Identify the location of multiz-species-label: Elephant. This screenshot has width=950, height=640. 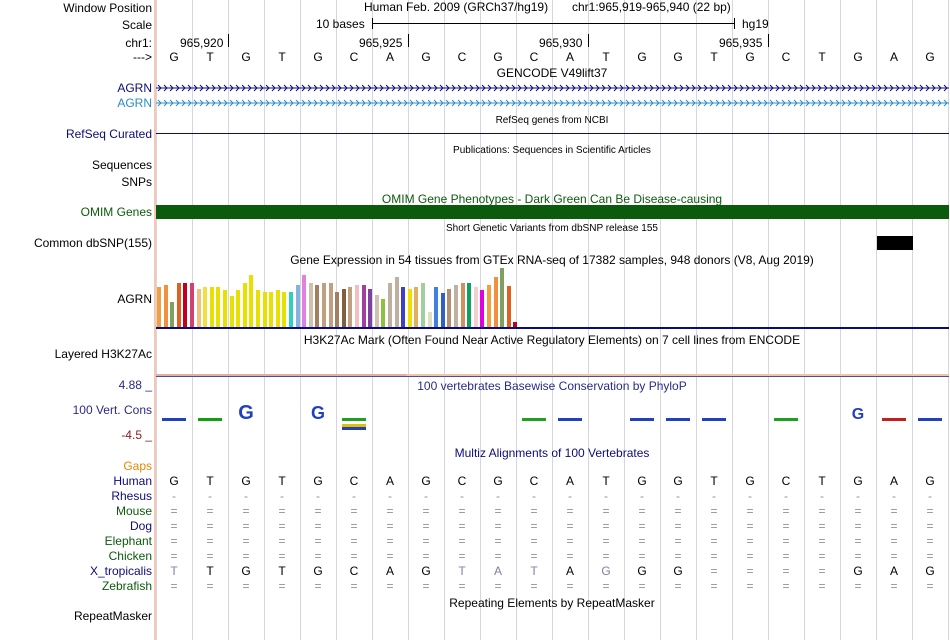
(128, 541).